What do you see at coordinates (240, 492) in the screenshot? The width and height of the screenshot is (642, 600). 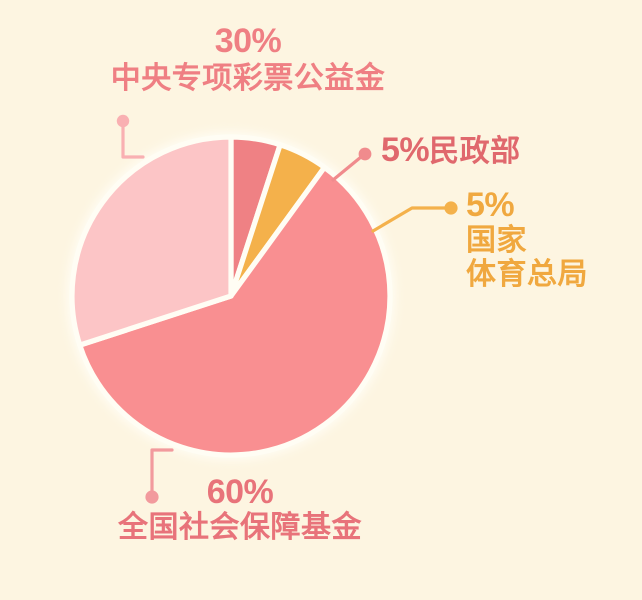 I see `callout-percent-social-security: 60%` at bounding box center [240, 492].